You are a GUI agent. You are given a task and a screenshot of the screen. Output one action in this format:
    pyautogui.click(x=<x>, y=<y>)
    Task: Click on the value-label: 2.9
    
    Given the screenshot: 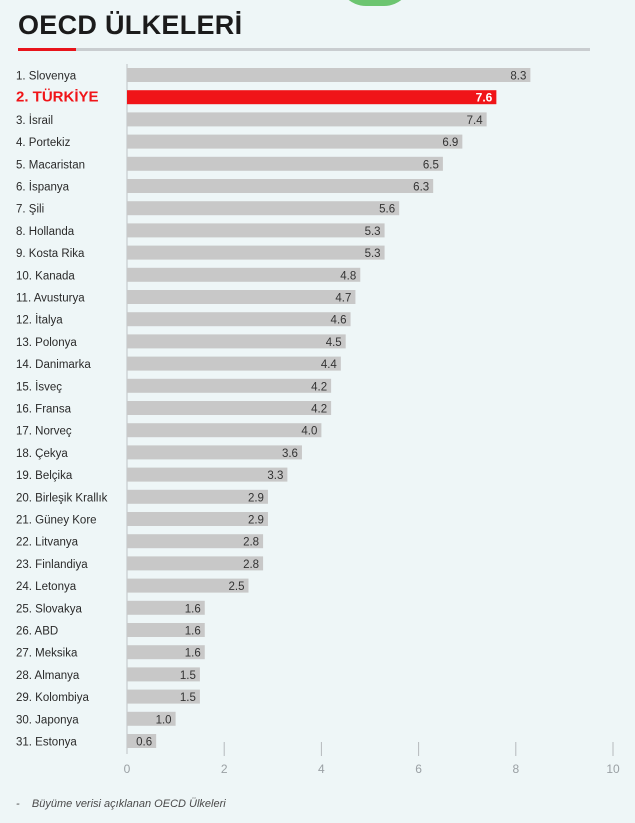 What is the action you would take?
    pyautogui.click(x=256, y=521)
    